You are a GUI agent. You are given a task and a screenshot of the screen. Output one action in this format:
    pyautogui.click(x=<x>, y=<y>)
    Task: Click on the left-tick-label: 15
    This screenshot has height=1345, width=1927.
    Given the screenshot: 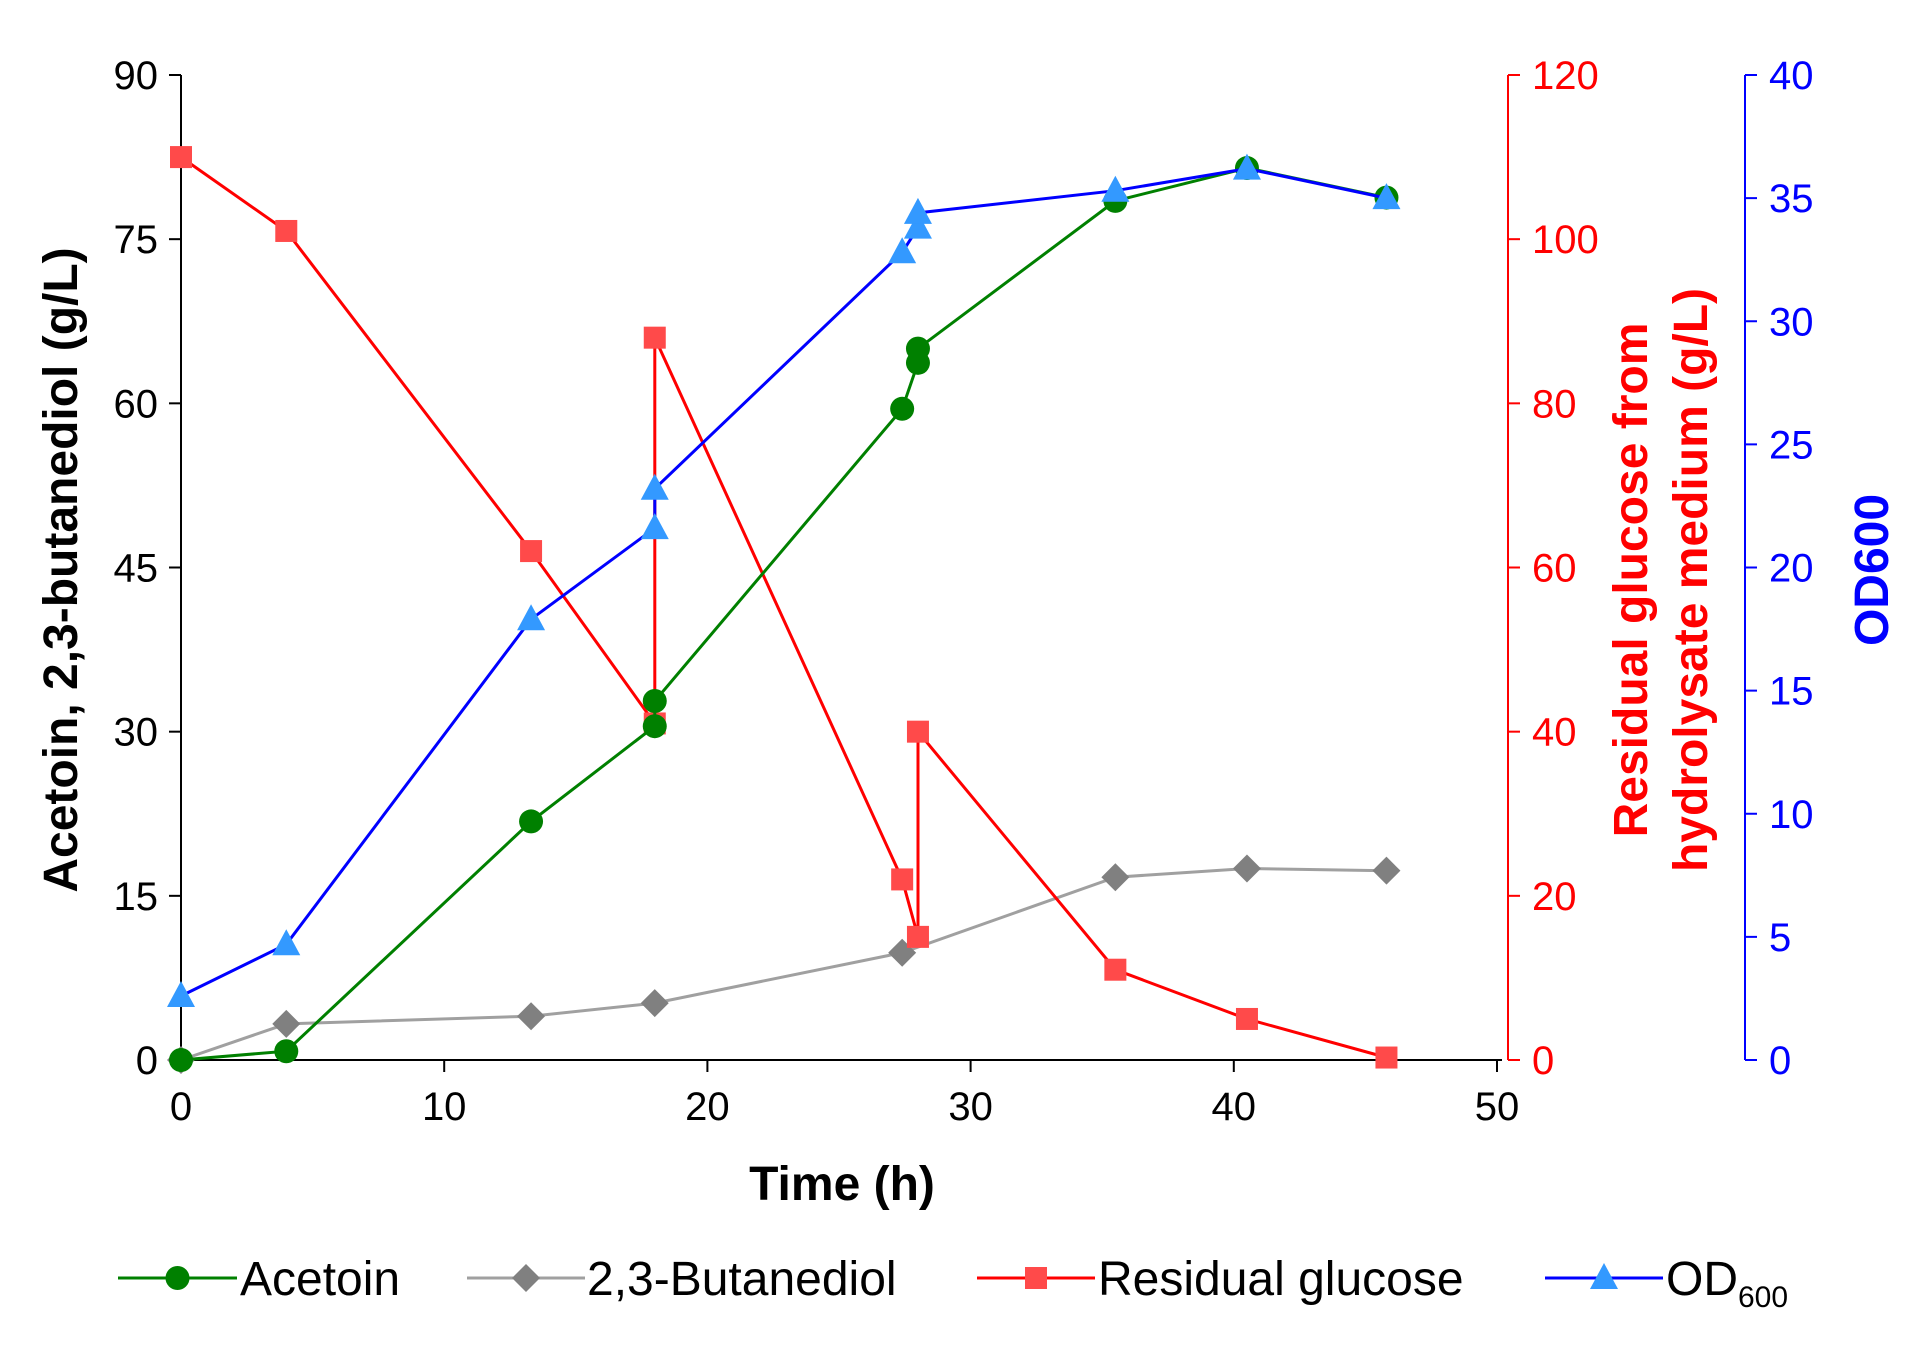 What is the action you would take?
    pyautogui.click(x=136, y=897)
    